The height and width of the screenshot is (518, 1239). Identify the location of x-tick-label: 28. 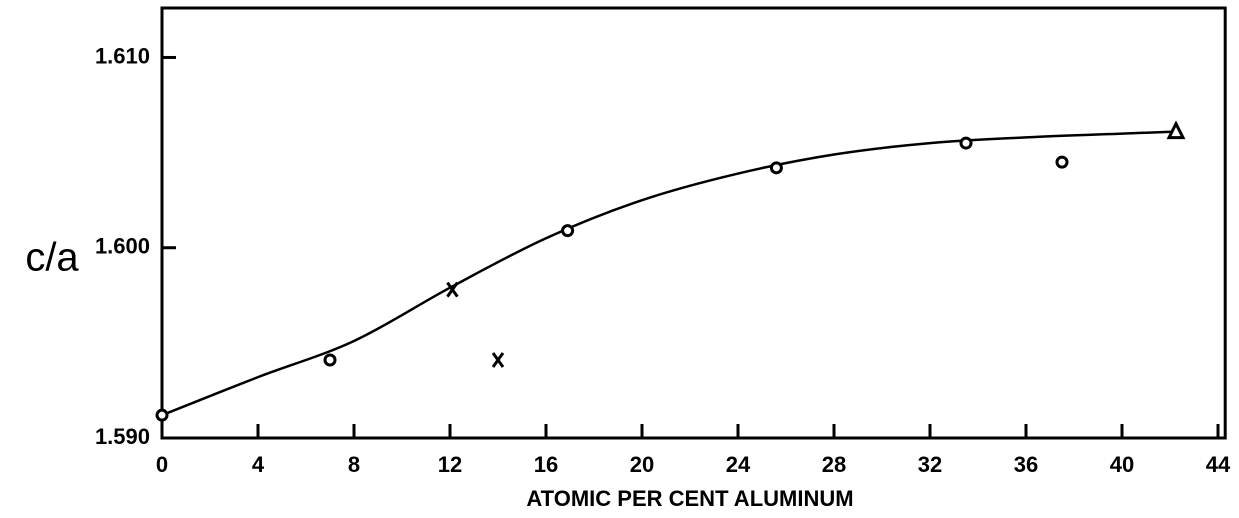
(834, 464).